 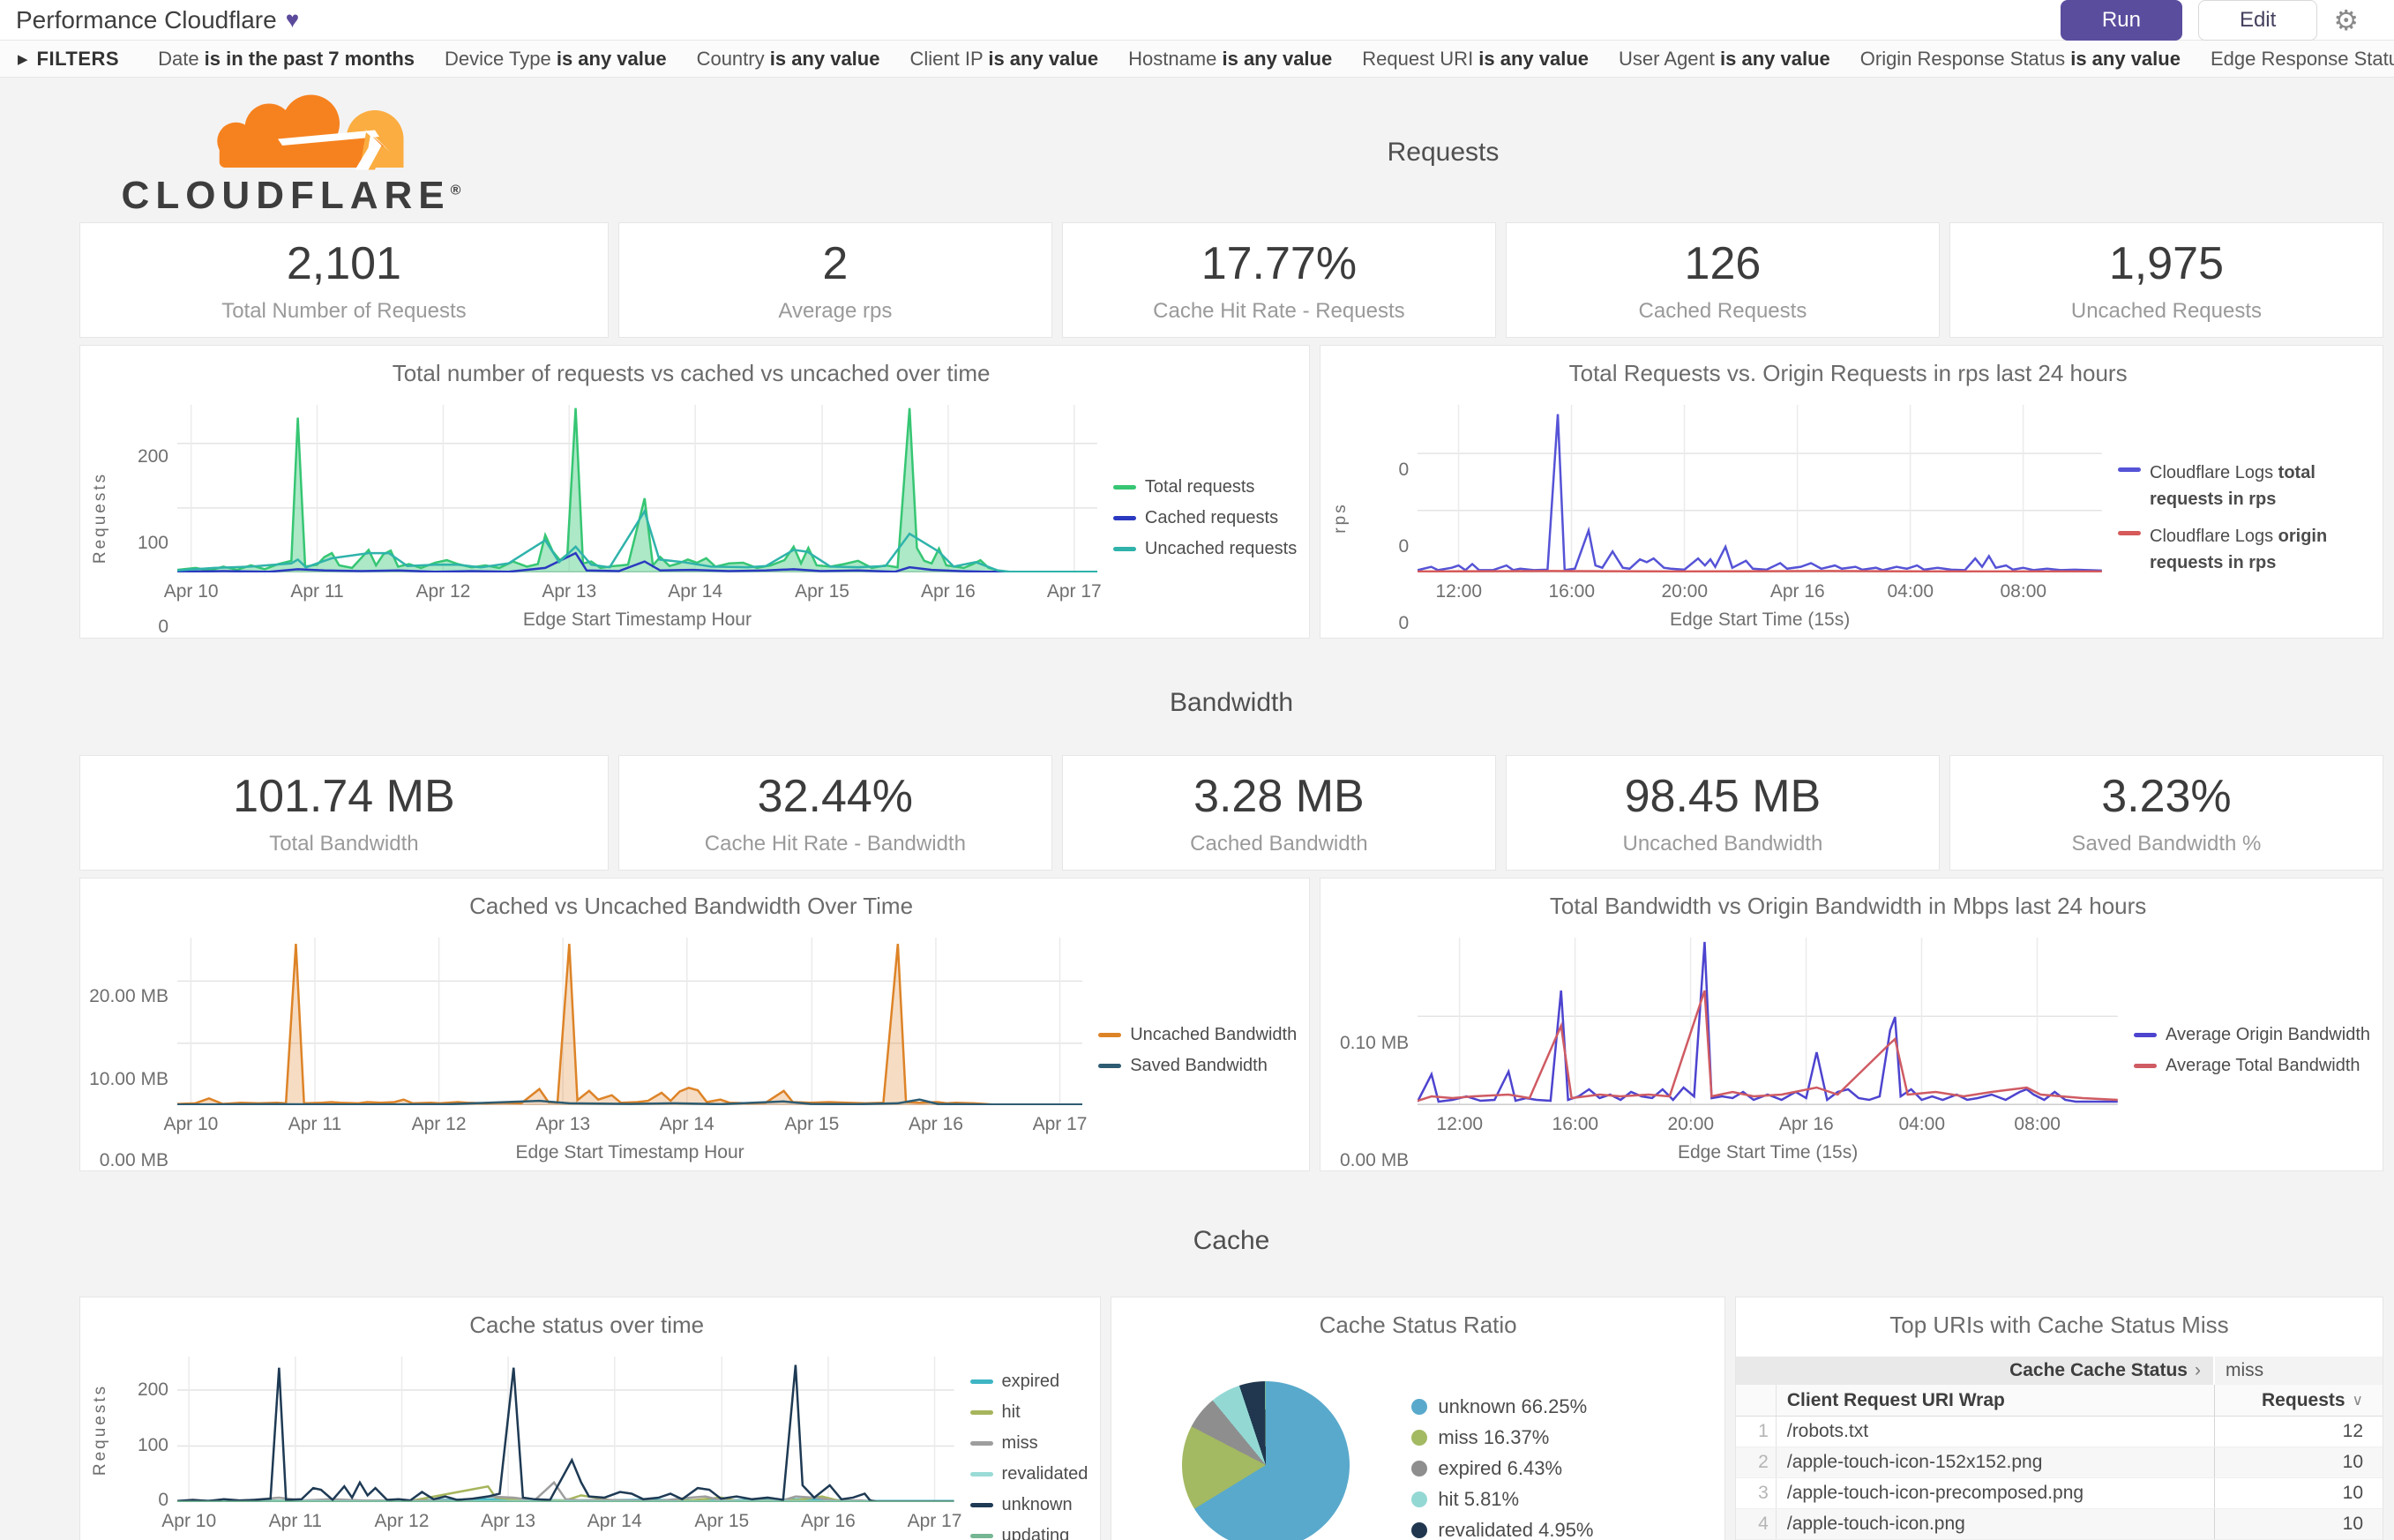 What do you see at coordinates (1502, 1406) in the screenshot?
I see `pie-legend-item-unknown: unknown 66.25%` at bounding box center [1502, 1406].